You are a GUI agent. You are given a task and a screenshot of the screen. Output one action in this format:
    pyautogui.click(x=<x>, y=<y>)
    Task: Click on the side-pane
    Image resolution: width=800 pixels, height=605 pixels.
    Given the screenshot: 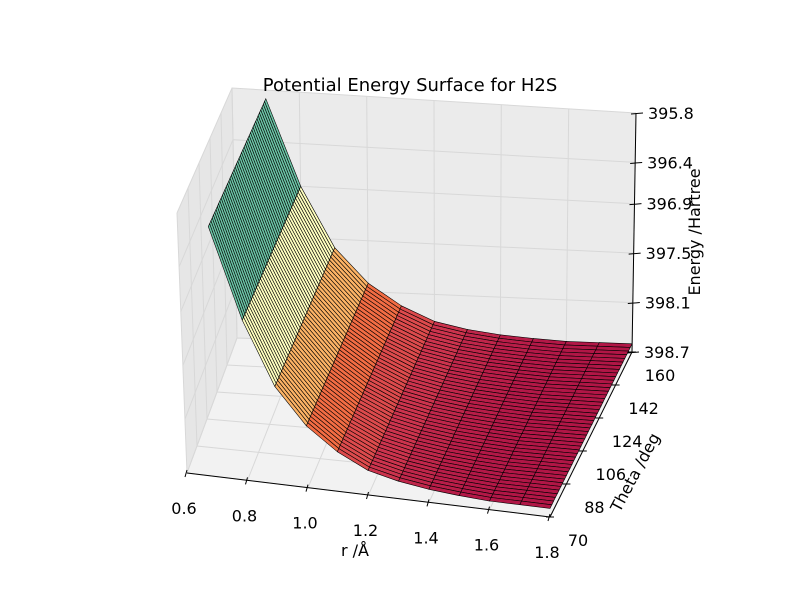 What is the action you would take?
    pyautogui.click(x=207, y=280)
    